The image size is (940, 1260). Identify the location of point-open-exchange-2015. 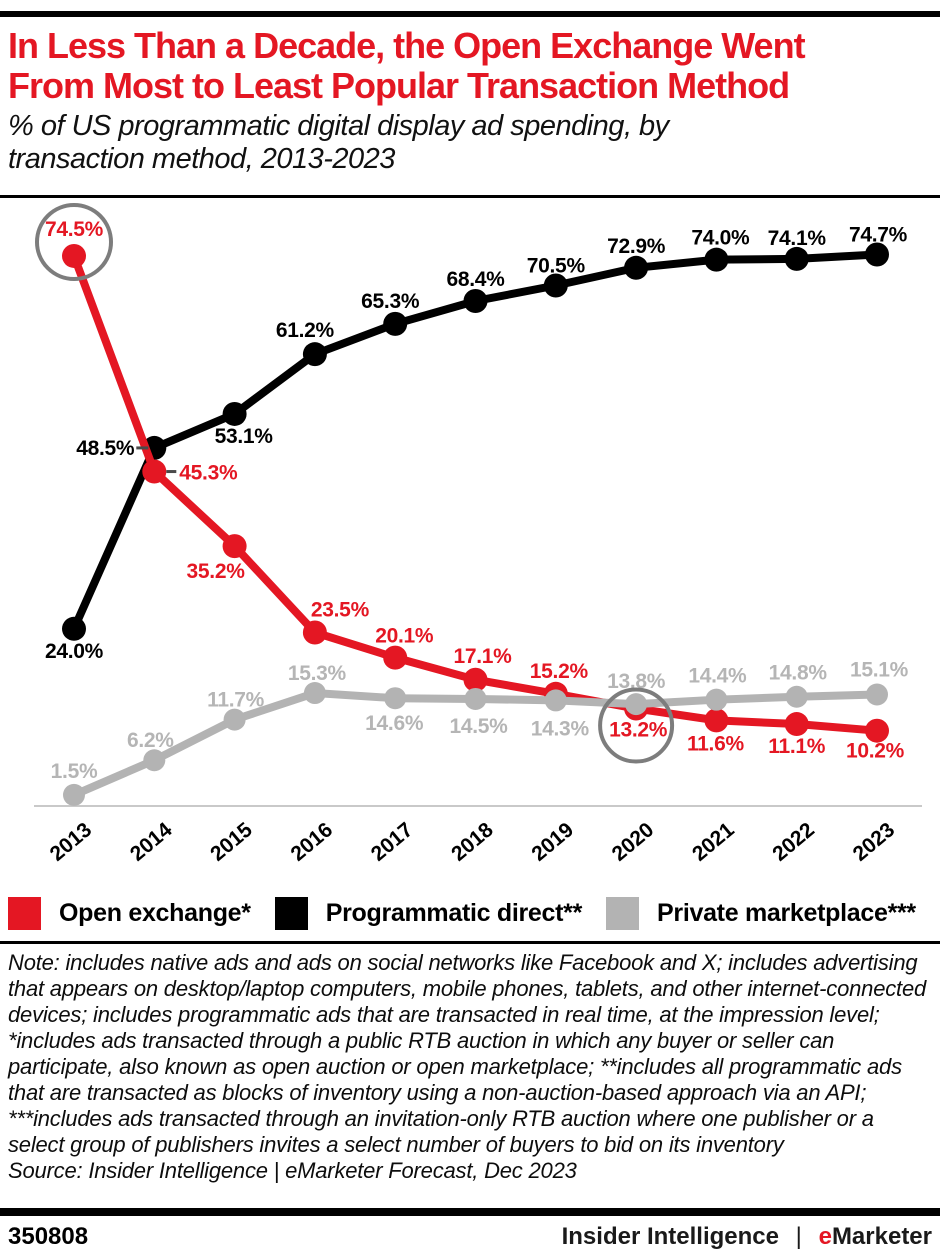
(234, 546).